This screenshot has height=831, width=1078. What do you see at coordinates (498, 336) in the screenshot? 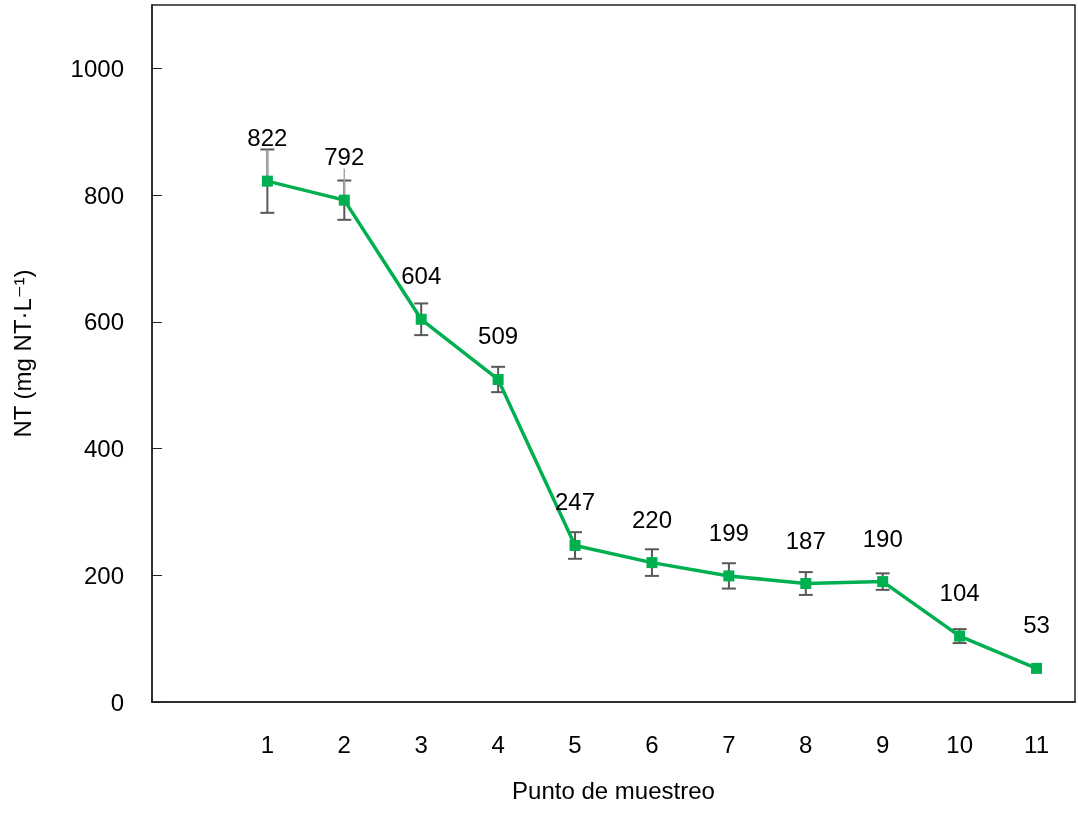
I see `data-label: 509` at bounding box center [498, 336].